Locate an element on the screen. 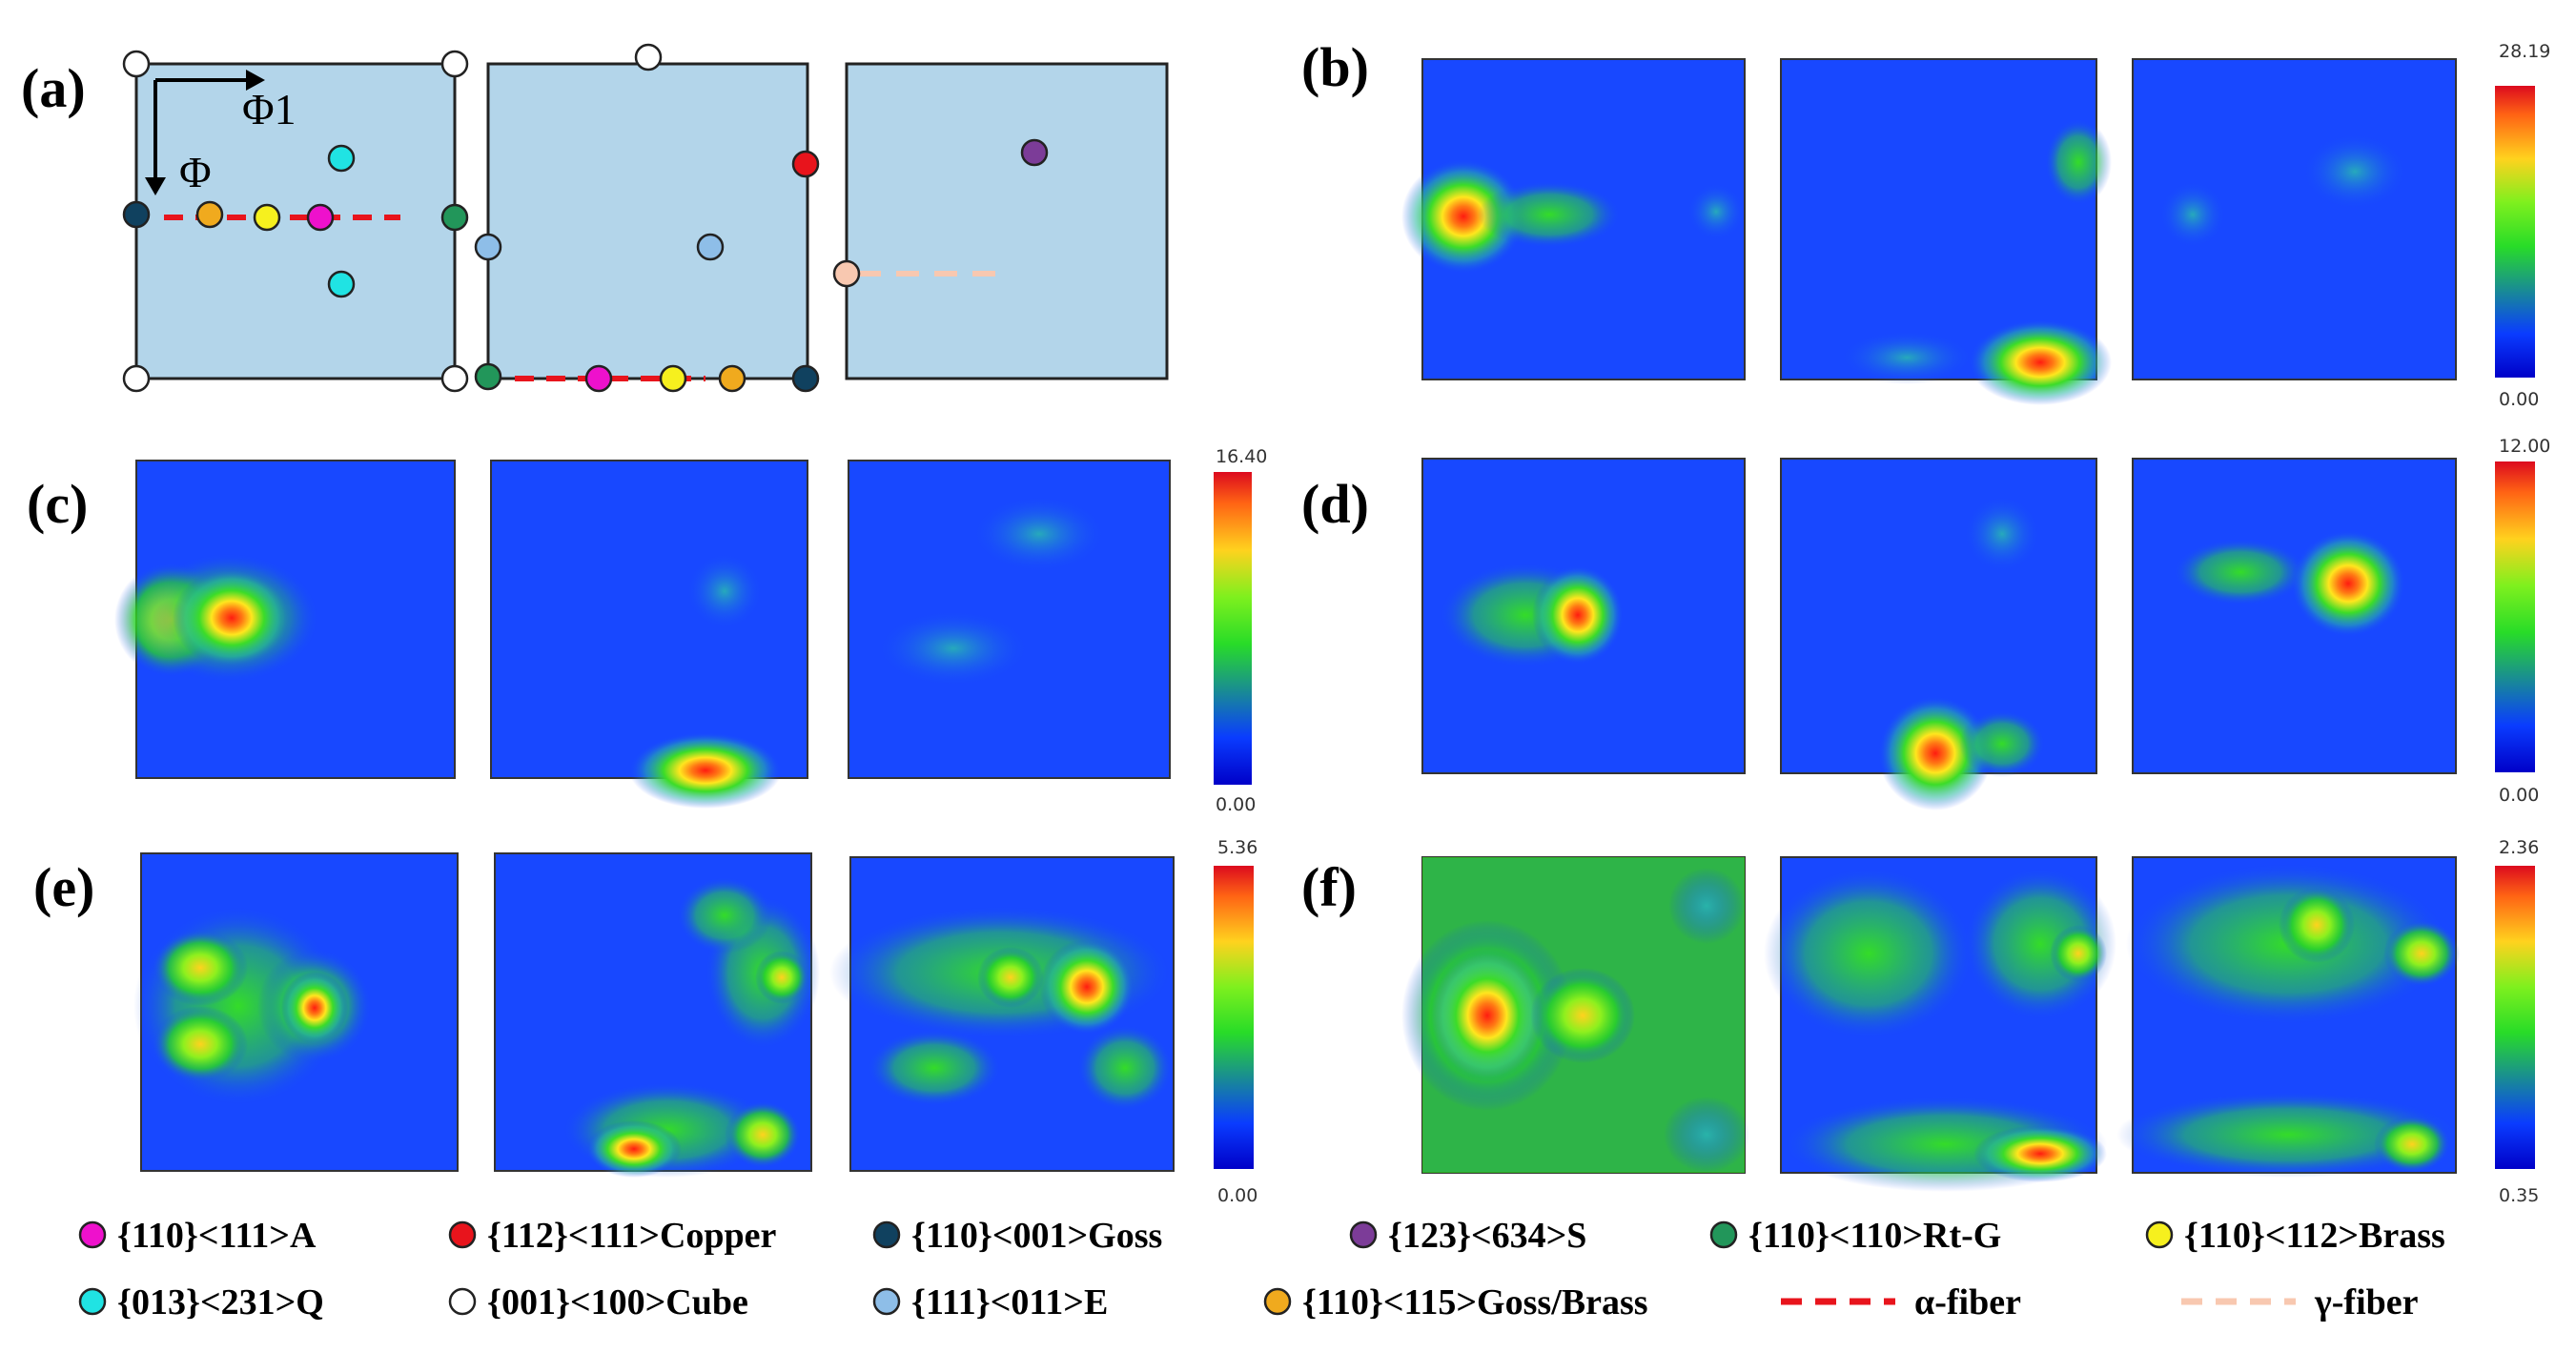  legend-label: {110}<112>Brass is located at coordinates (2314, 1236).